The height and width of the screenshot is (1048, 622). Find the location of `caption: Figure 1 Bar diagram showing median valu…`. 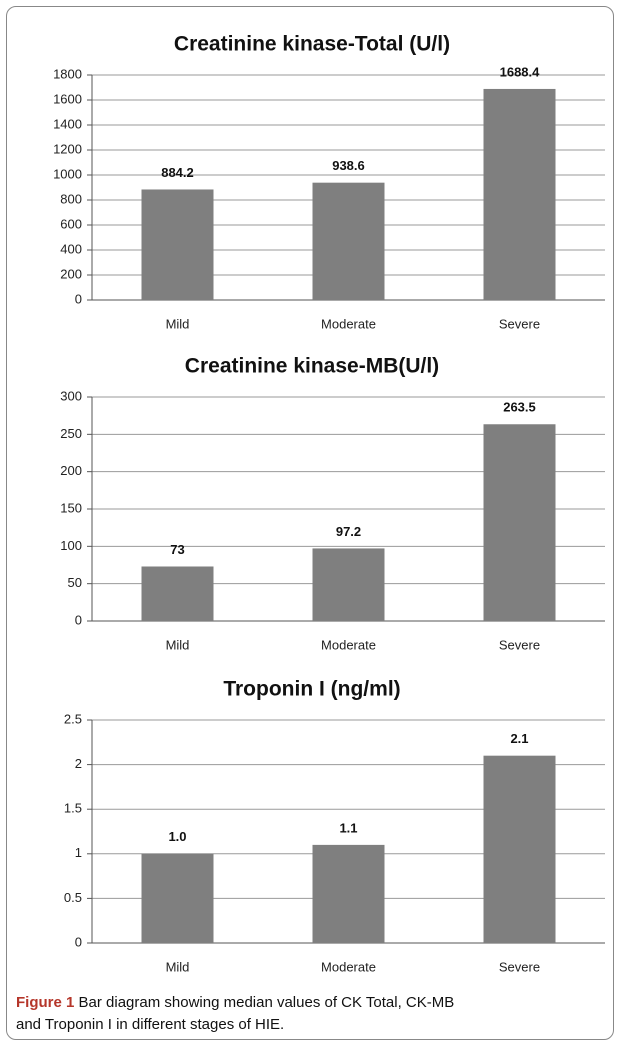

caption: Figure 1 Bar diagram showing median valu… is located at coordinates (236, 1014).